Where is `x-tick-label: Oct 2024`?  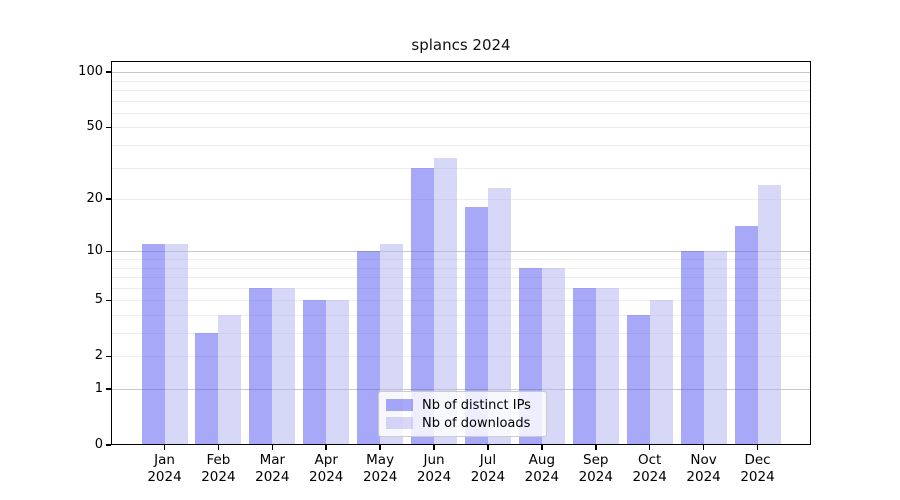 x-tick-label: Oct 2024 is located at coordinates (649, 468).